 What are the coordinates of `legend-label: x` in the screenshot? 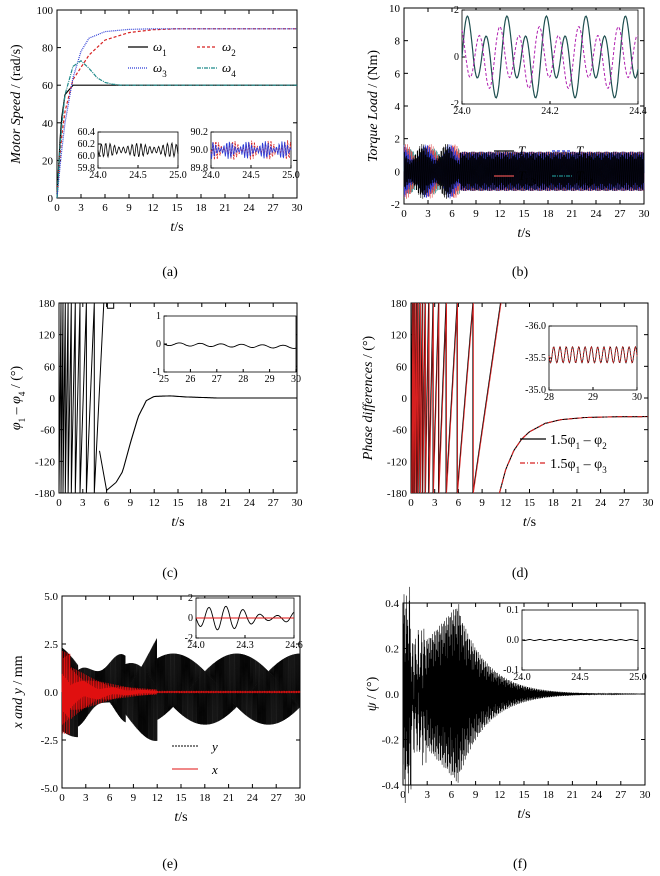 It's located at (214, 769).